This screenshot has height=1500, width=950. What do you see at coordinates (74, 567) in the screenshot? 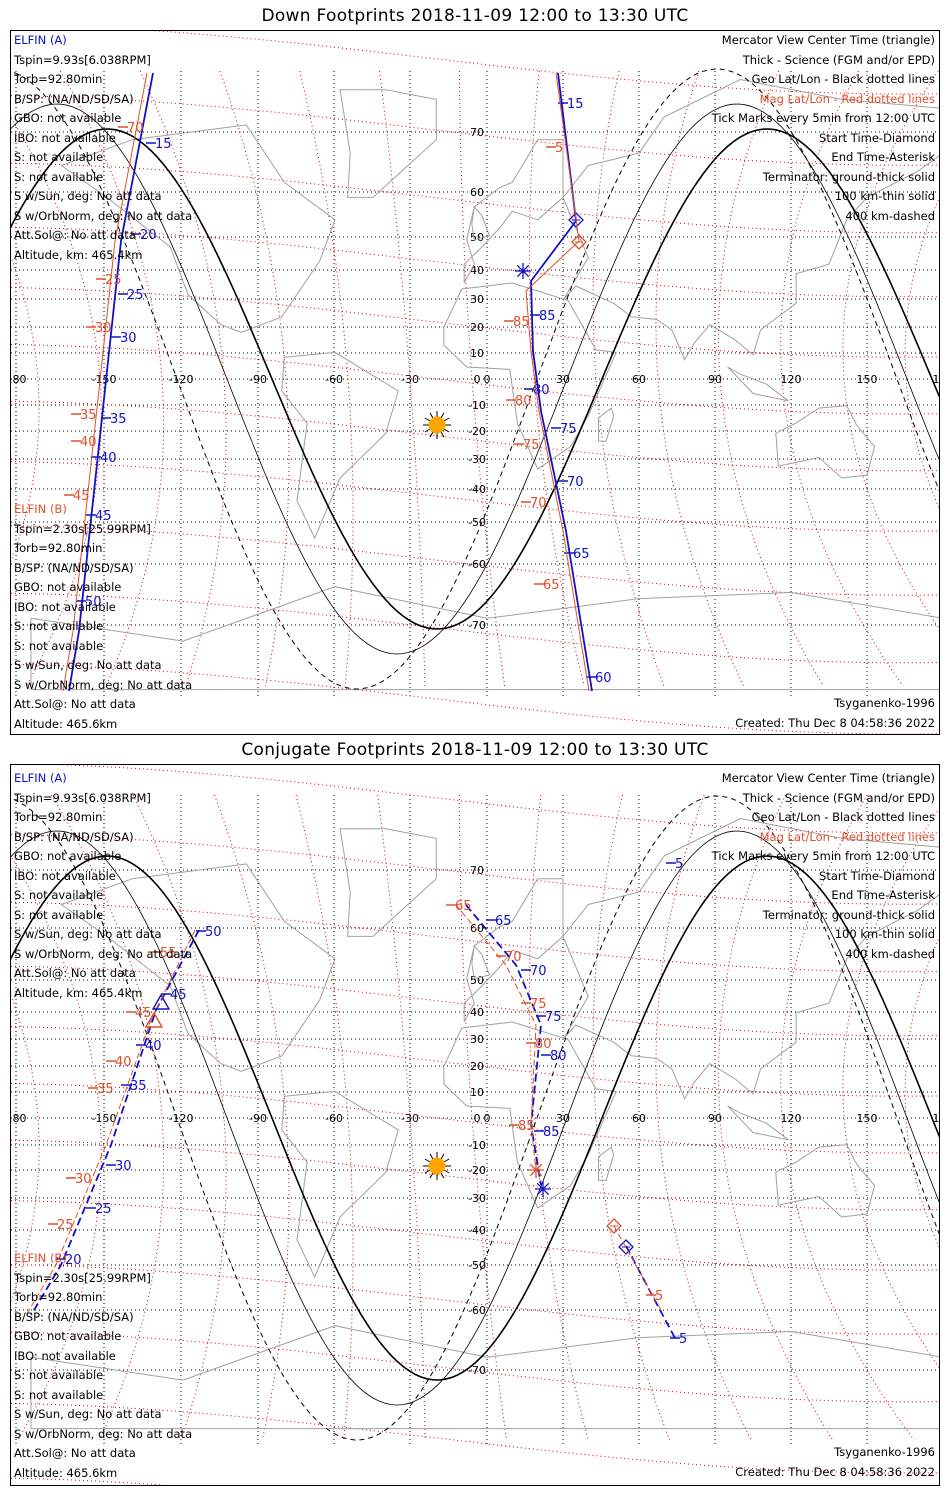
I see `sat-b-bsp: B/SP: (NA/ND/SD/SA)` at bounding box center [74, 567].